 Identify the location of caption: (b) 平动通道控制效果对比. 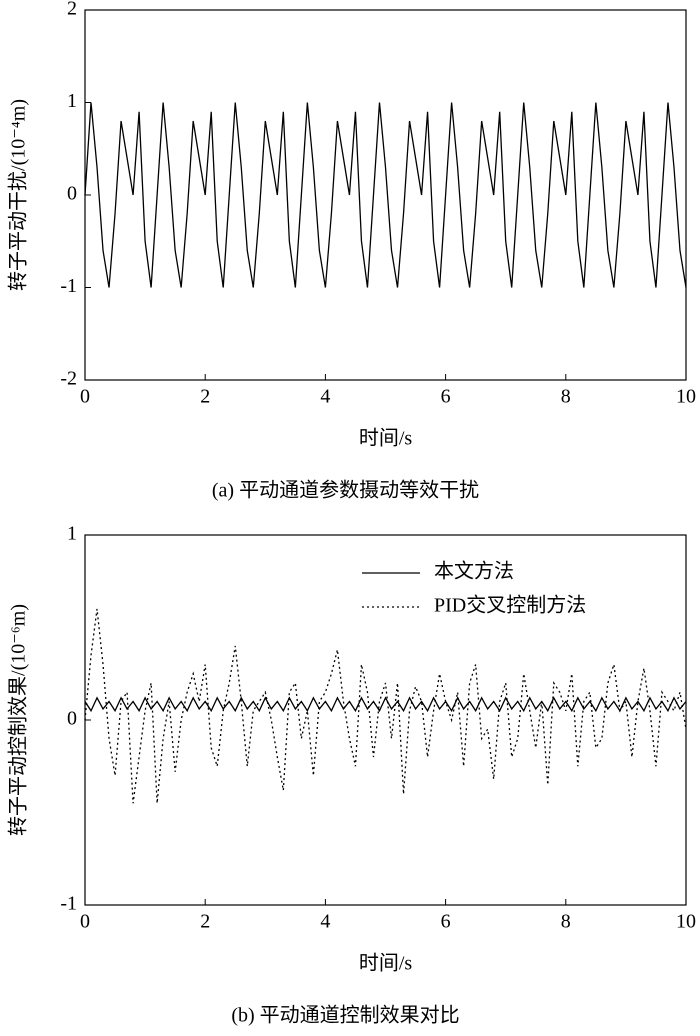
(345, 1015).